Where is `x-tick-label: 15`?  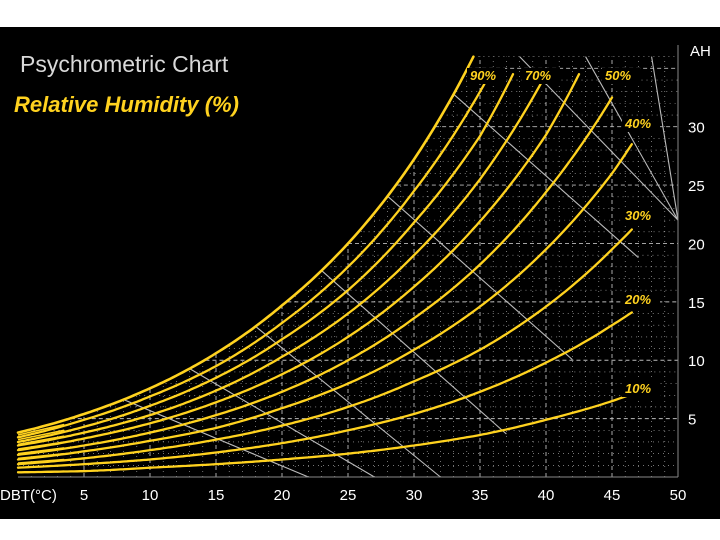
x-tick-label: 15 is located at coordinates (216, 495).